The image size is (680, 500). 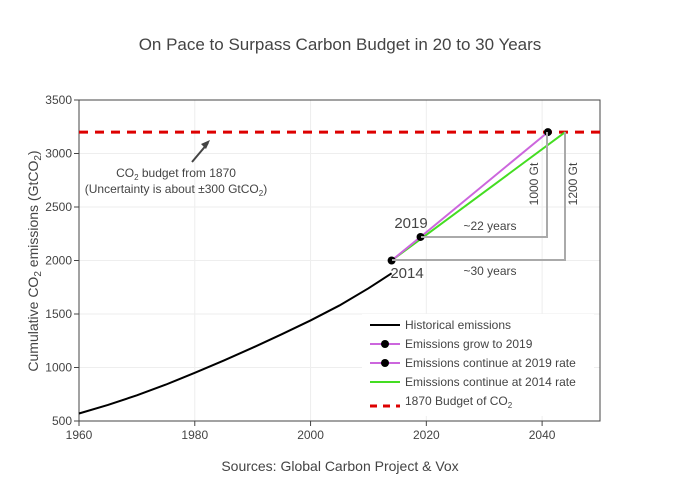 What do you see at coordinates (58, 207) in the screenshot?
I see `y-tick-label: 2500` at bounding box center [58, 207].